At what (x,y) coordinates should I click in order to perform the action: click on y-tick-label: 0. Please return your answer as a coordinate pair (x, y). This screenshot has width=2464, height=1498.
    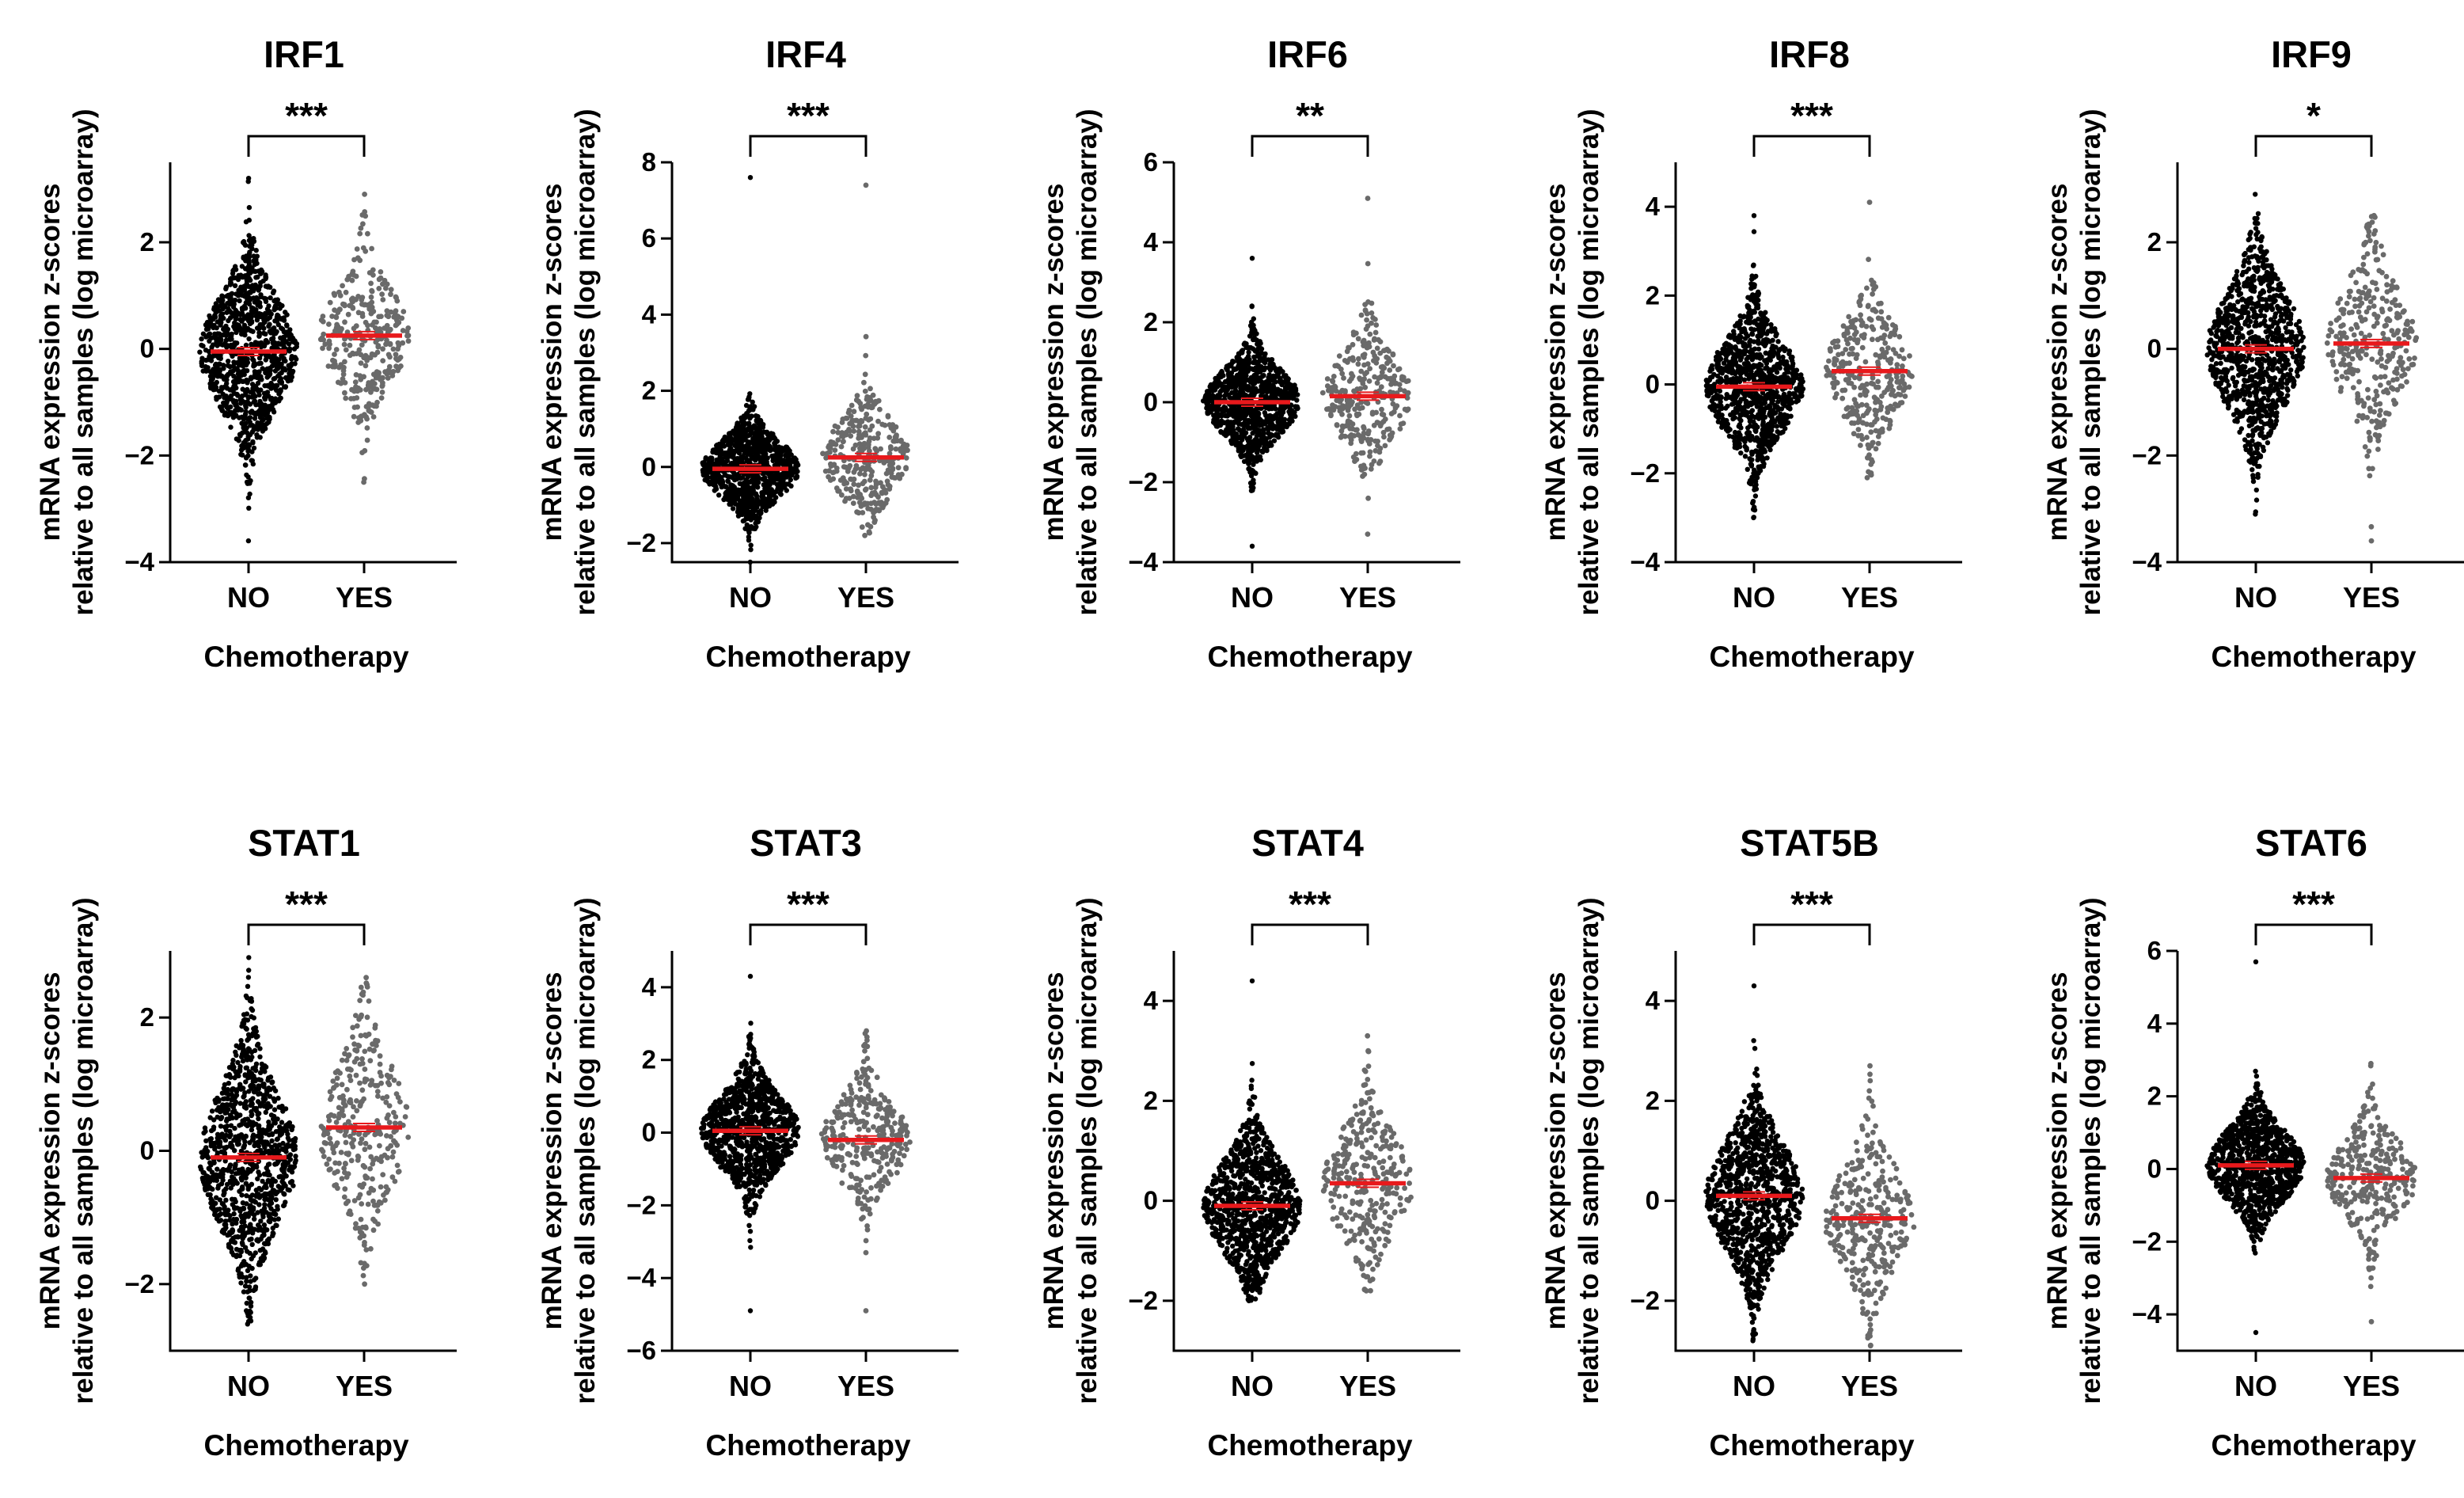
    Looking at the image, I should click on (649, 466).